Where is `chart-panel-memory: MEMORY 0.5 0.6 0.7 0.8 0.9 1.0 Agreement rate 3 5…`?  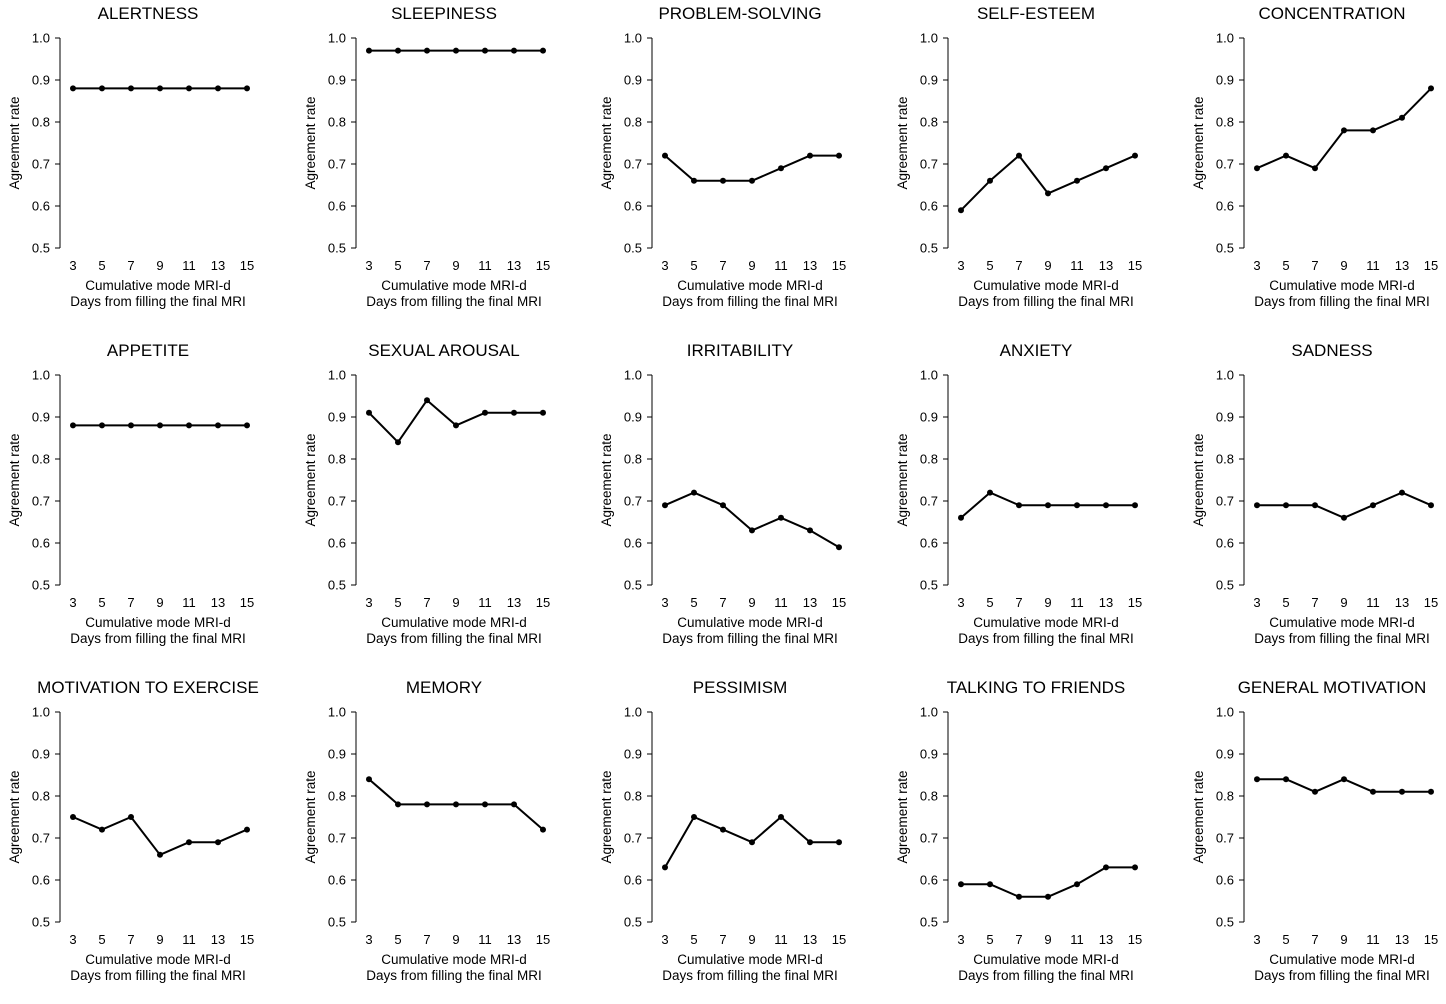 chart-panel-memory: MEMORY 0.5 0.6 0.7 0.8 0.9 1.0 Agreement rate 3 5… is located at coordinates (440, 839).